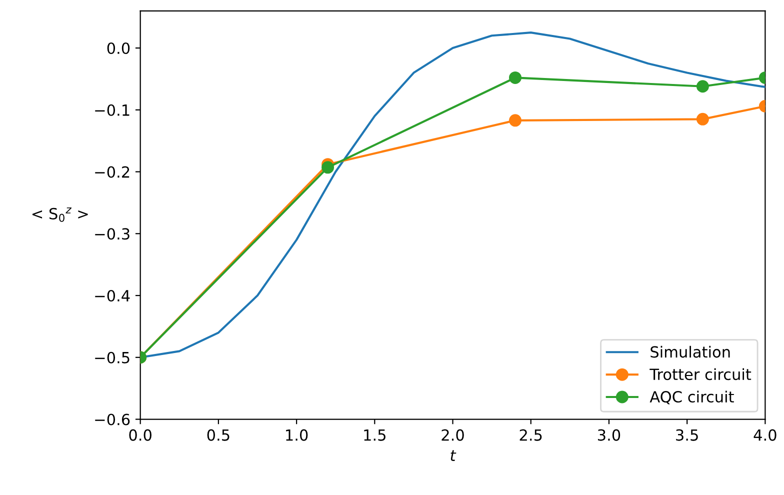 This screenshot has width=784, height=495. What do you see at coordinates (112, 296) in the screenshot?
I see `y-tick-label: −0.4` at bounding box center [112, 296].